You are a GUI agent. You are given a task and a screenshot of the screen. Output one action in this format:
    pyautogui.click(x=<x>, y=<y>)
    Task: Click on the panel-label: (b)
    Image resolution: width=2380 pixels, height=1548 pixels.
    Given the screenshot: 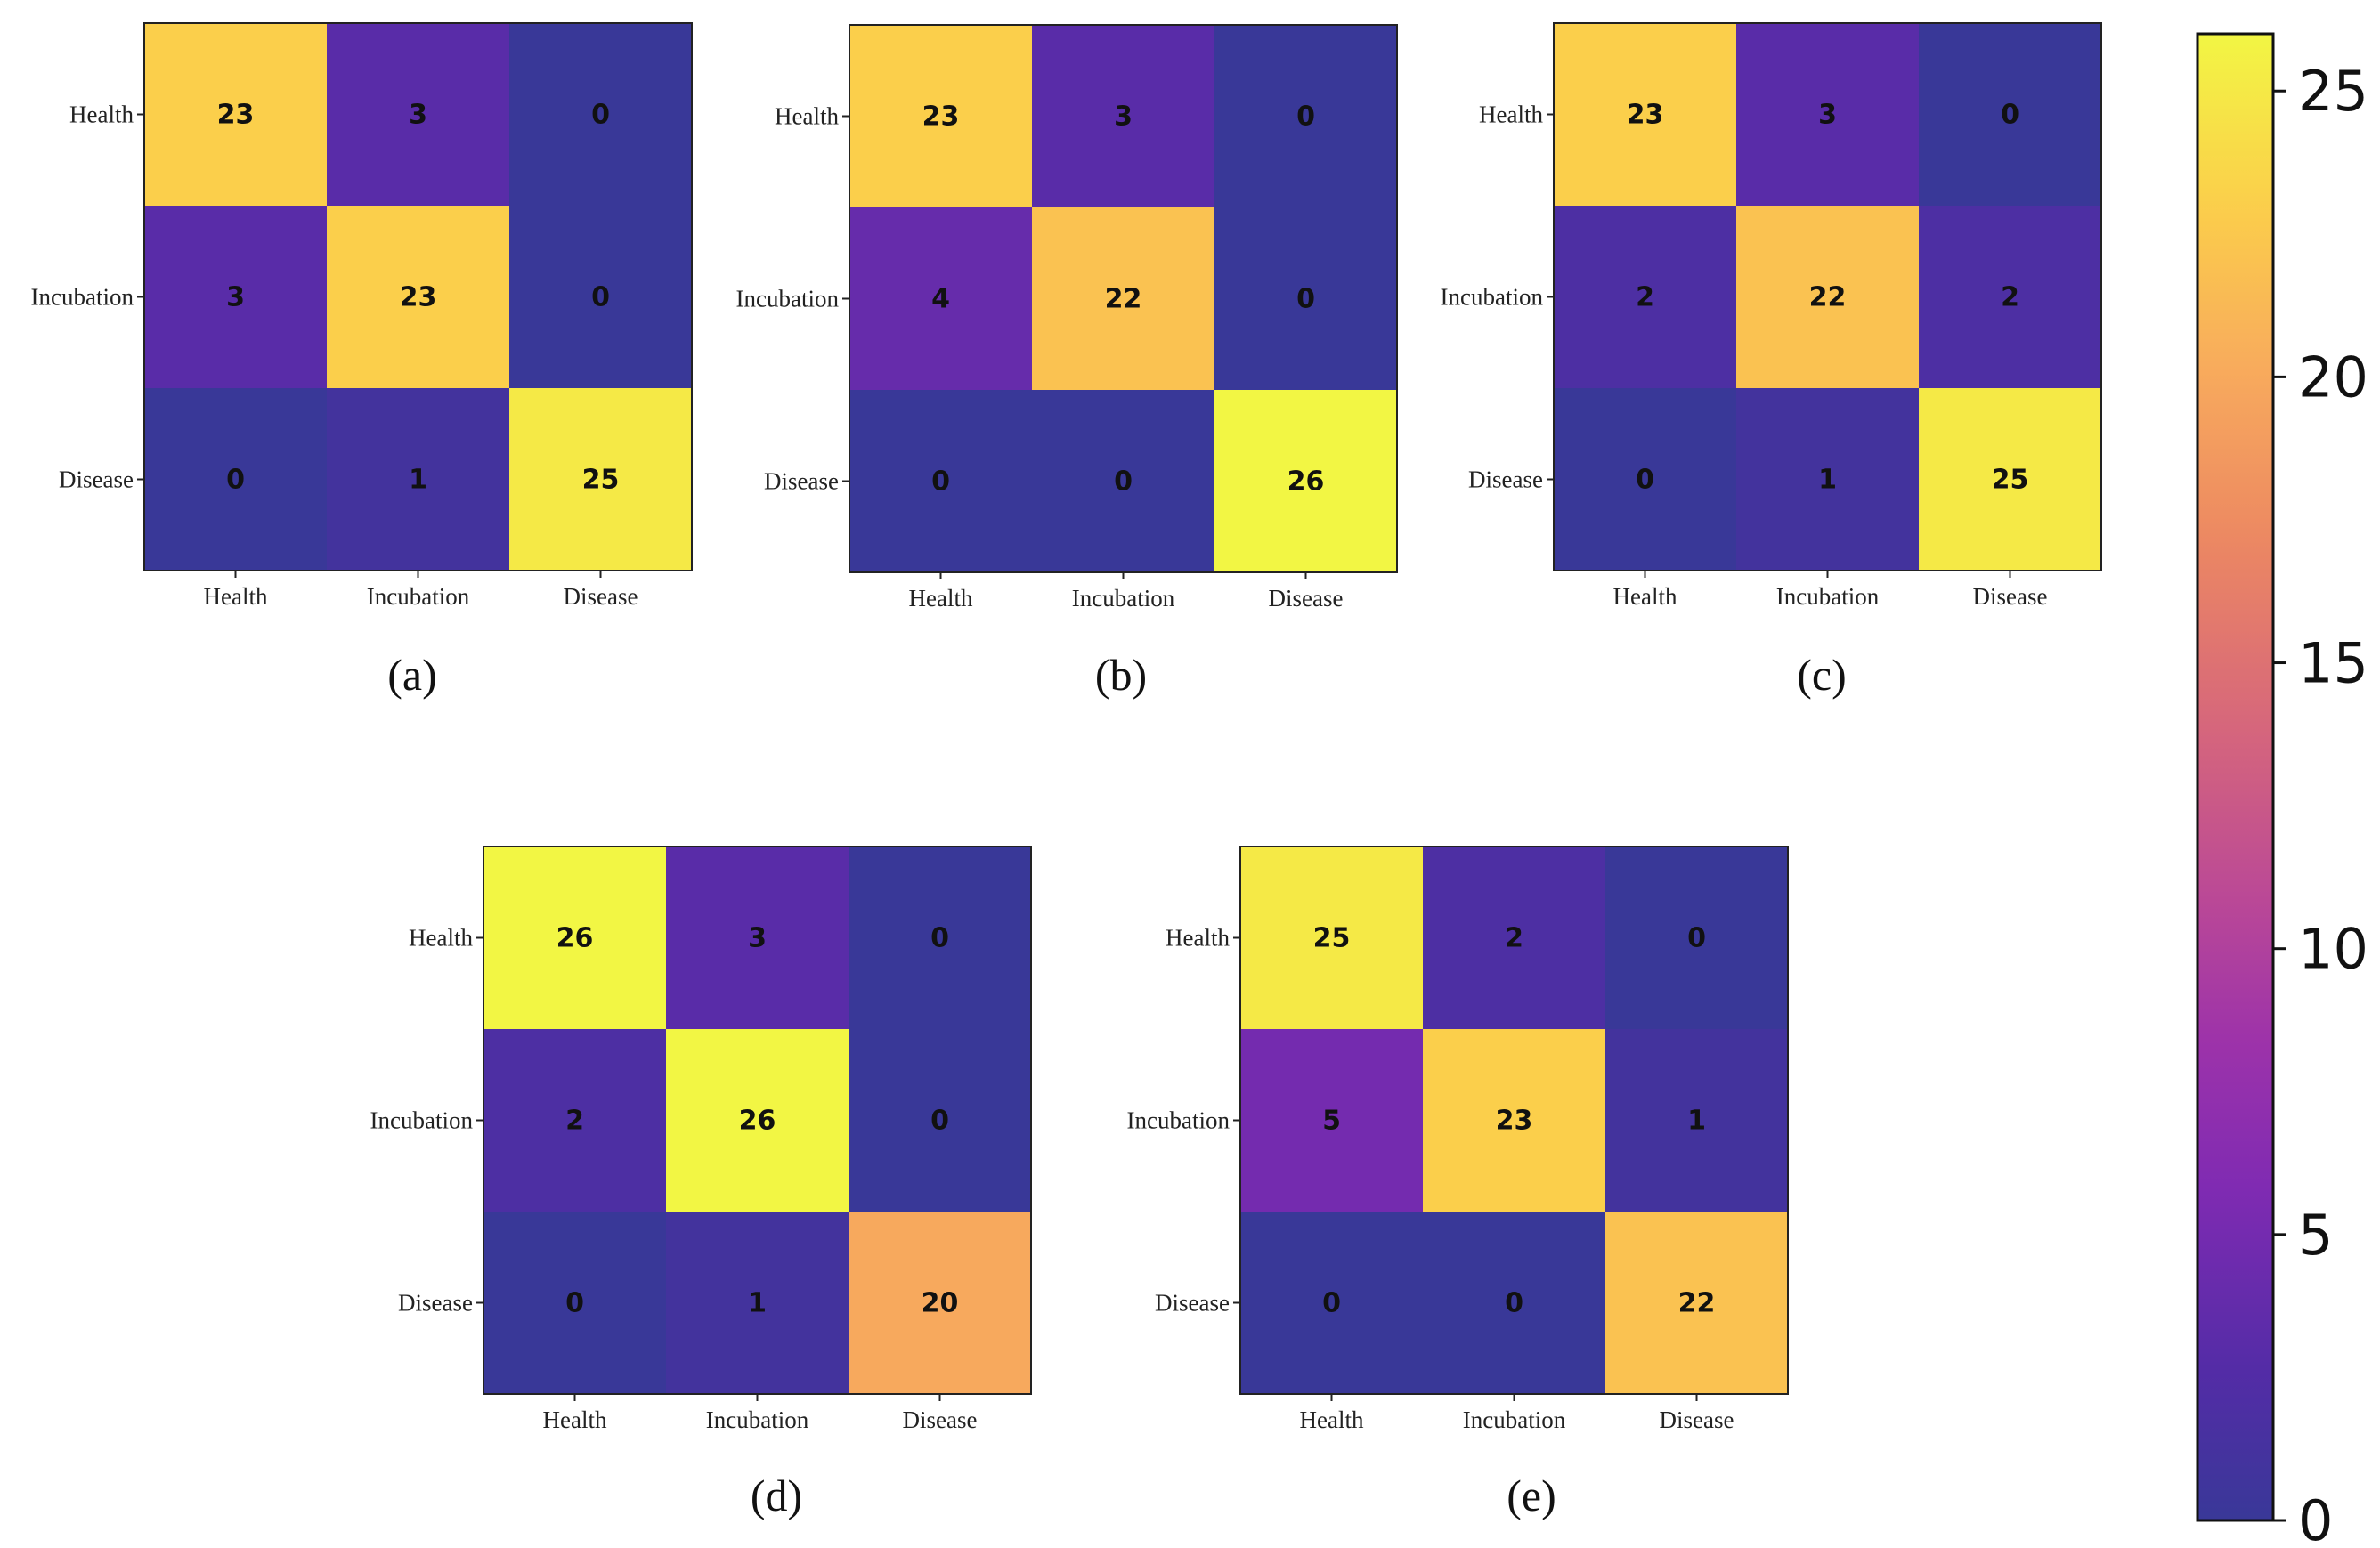 What is the action you would take?
    pyautogui.click(x=1121, y=675)
    